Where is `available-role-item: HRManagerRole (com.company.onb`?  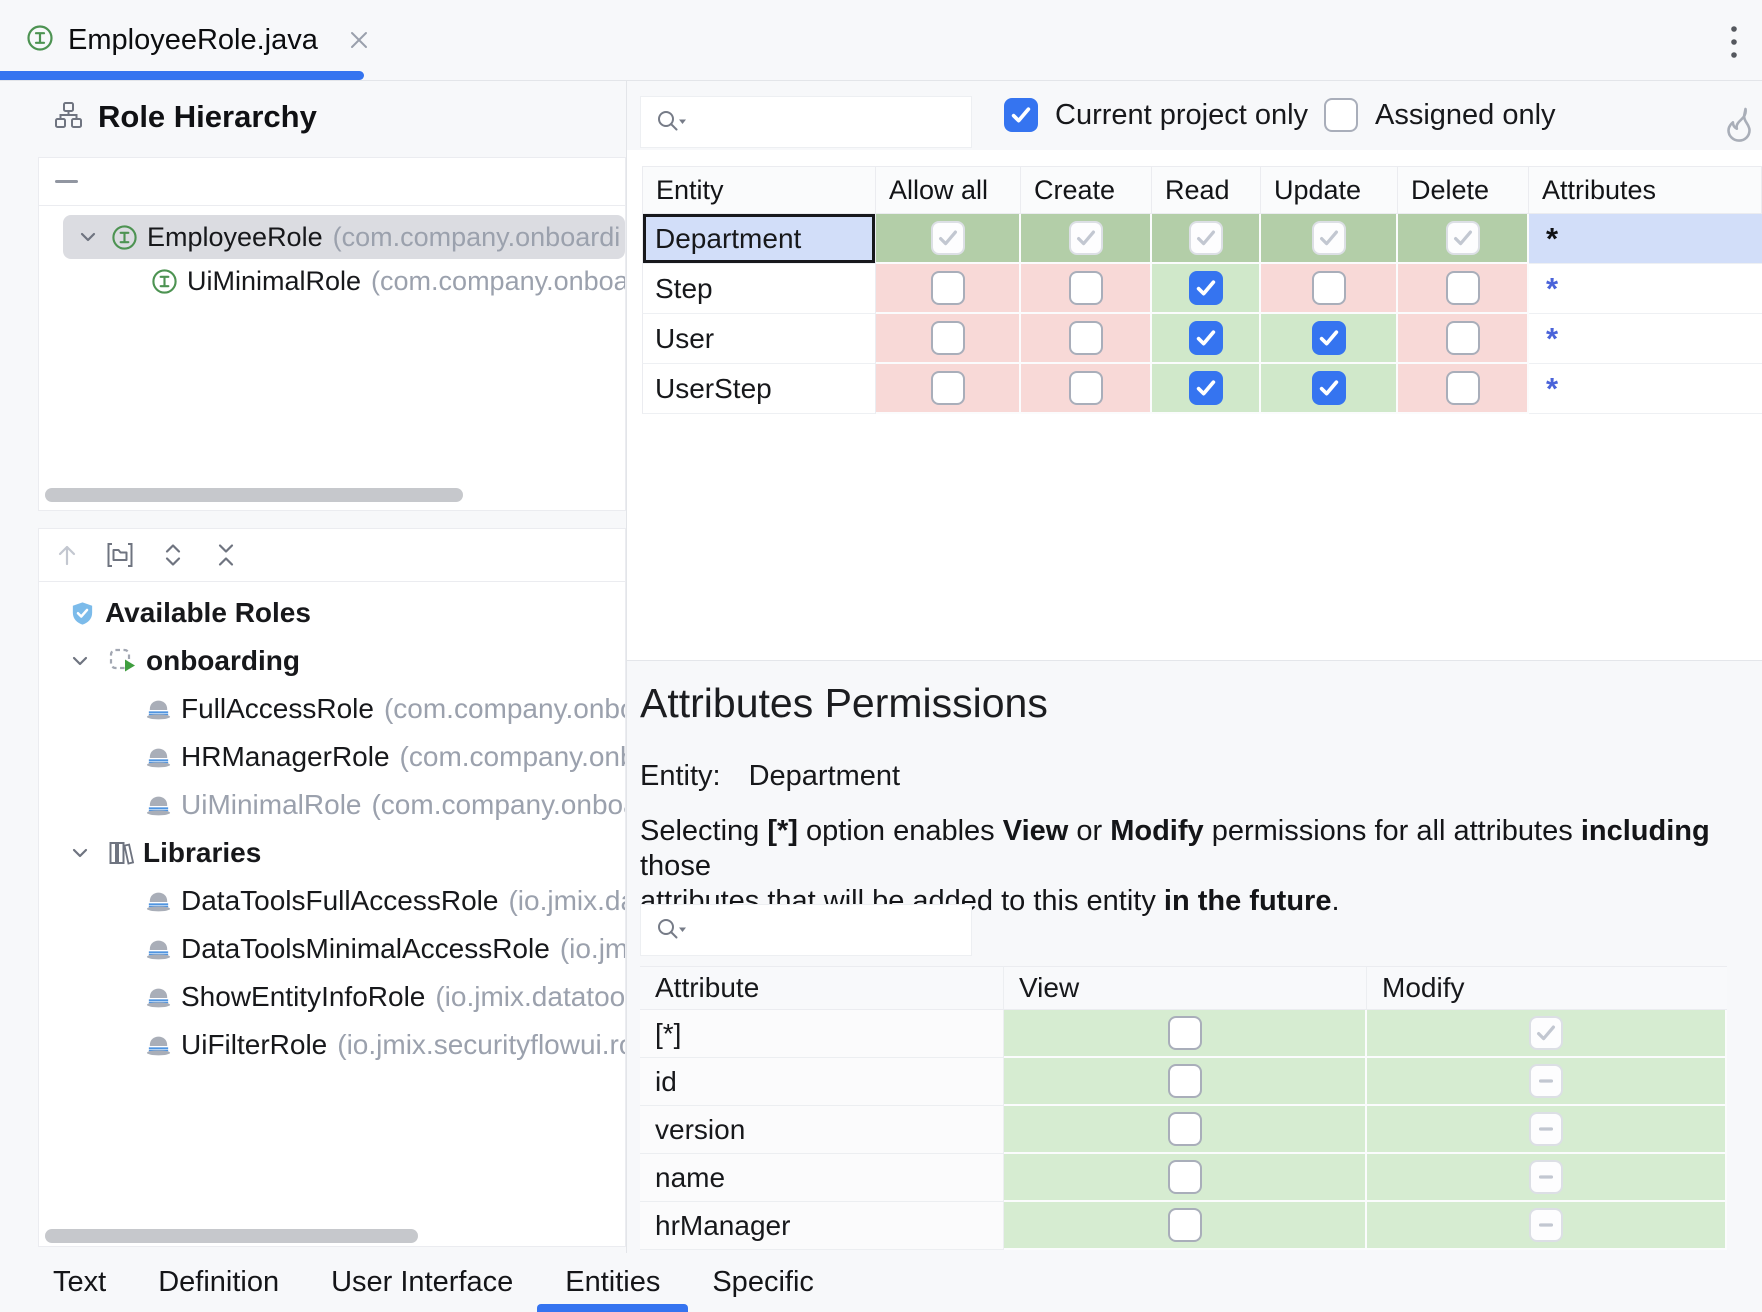 available-role-item: HRManagerRole (com.company.onb is located at coordinates (332, 757).